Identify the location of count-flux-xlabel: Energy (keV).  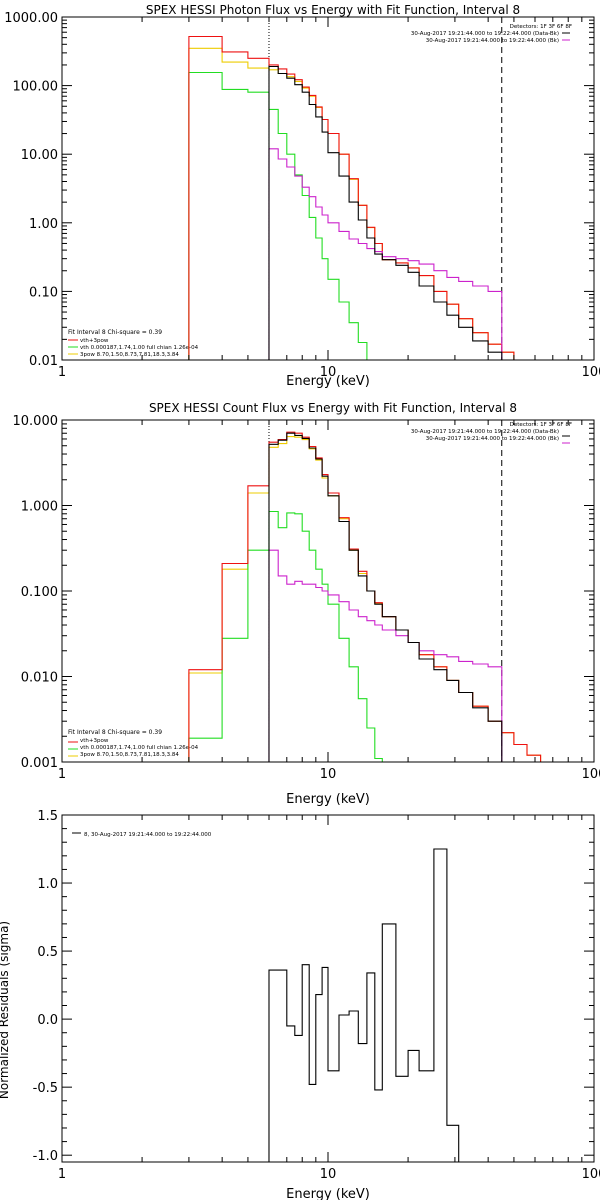
(328, 799).